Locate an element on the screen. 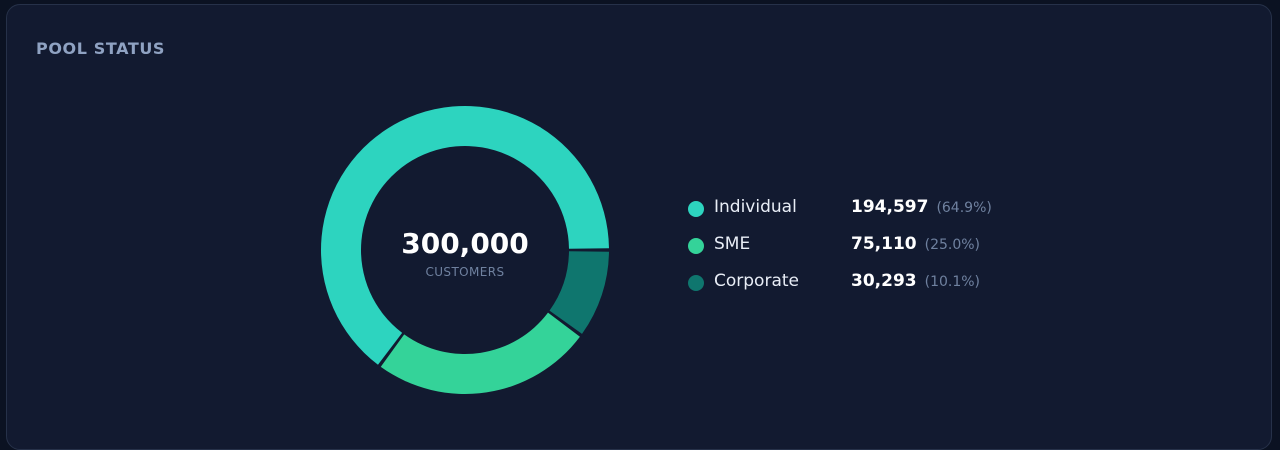 The image size is (1280, 450). legend-value-group: 194,597 (64.9%) is located at coordinates (921, 207).